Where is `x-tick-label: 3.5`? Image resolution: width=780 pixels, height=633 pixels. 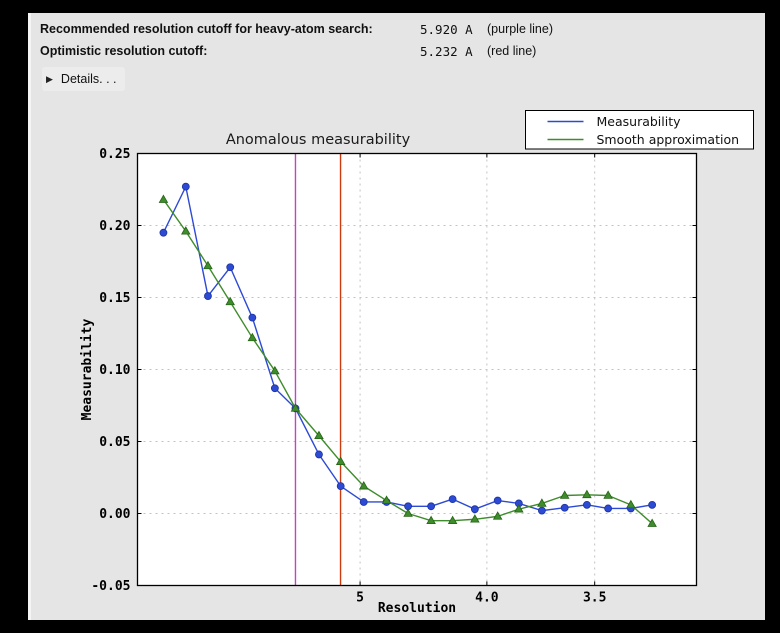 x-tick-label: 3.5 is located at coordinates (594, 598).